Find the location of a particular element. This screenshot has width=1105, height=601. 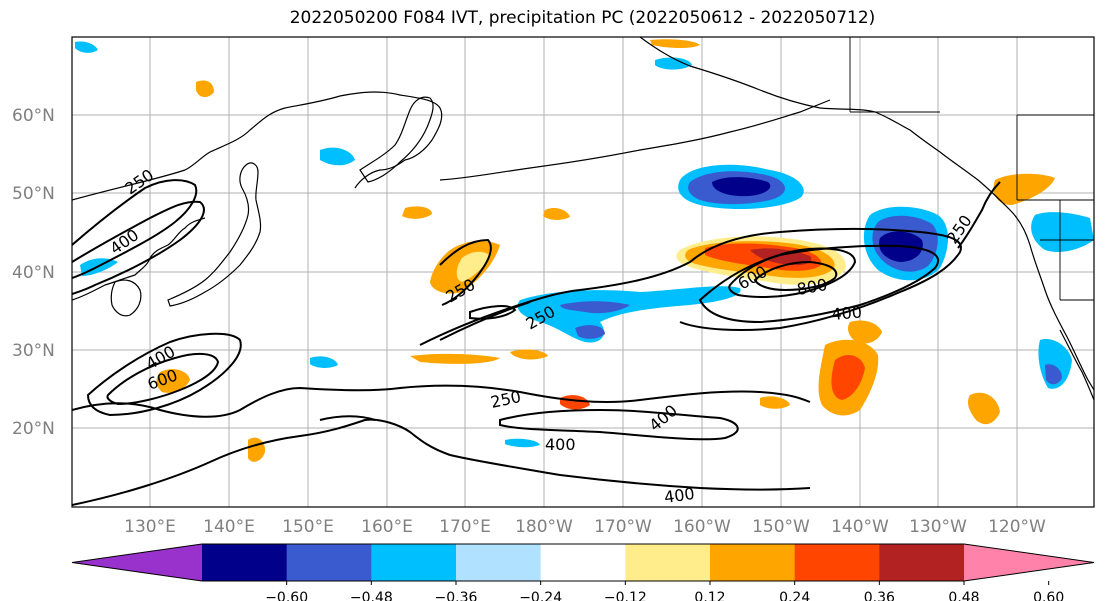

colorbar-tick-label: −0.48 is located at coordinates (371, 595).